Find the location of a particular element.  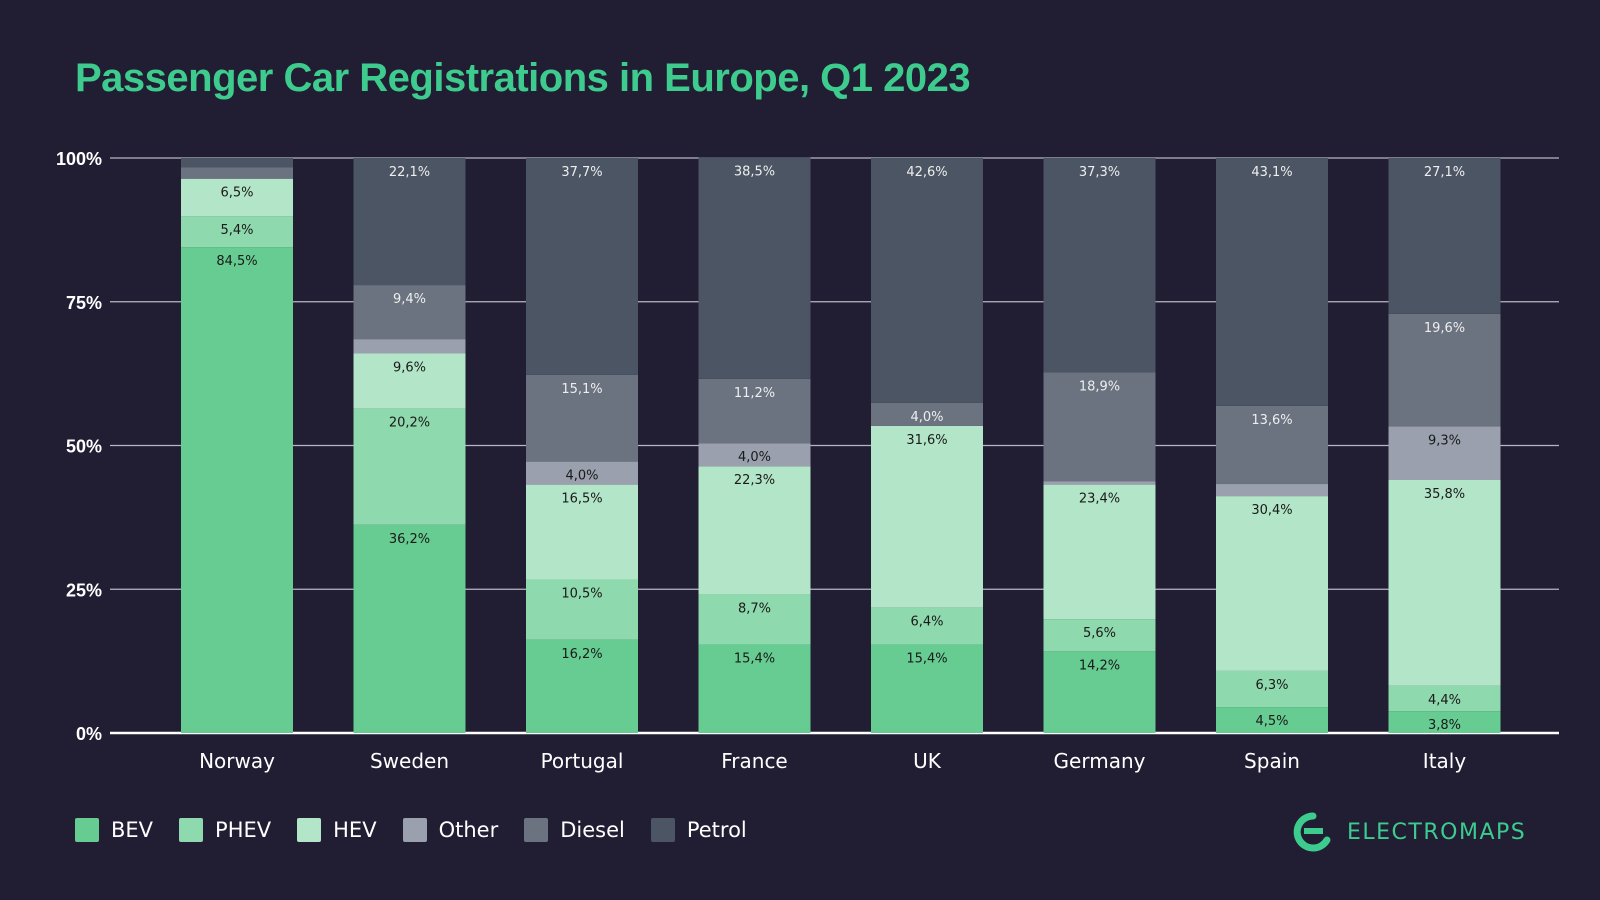

data-label: 23,4% is located at coordinates (1099, 499).